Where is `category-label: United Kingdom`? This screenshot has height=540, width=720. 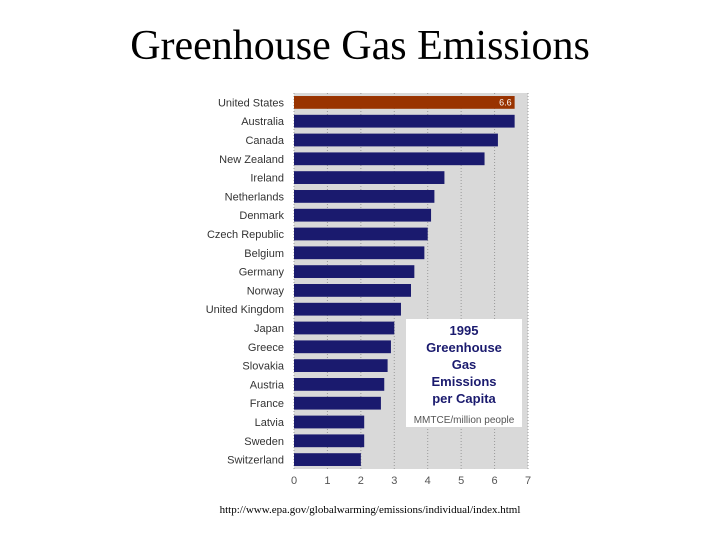
category-label: United Kingdom is located at coordinates (245, 310).